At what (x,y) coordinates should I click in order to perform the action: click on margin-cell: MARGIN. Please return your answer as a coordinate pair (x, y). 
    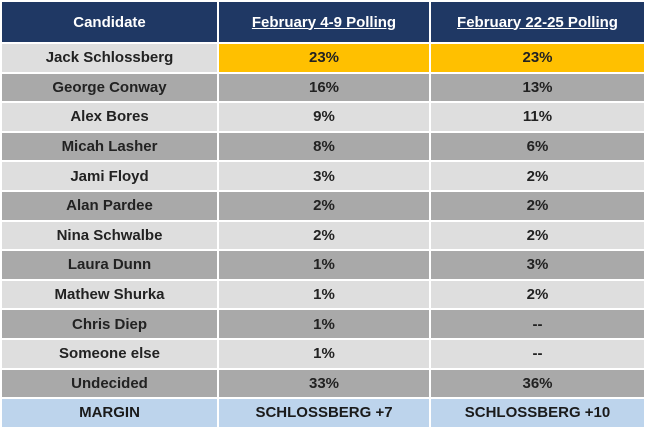
    Looking at the image, I should click on (109, 413).